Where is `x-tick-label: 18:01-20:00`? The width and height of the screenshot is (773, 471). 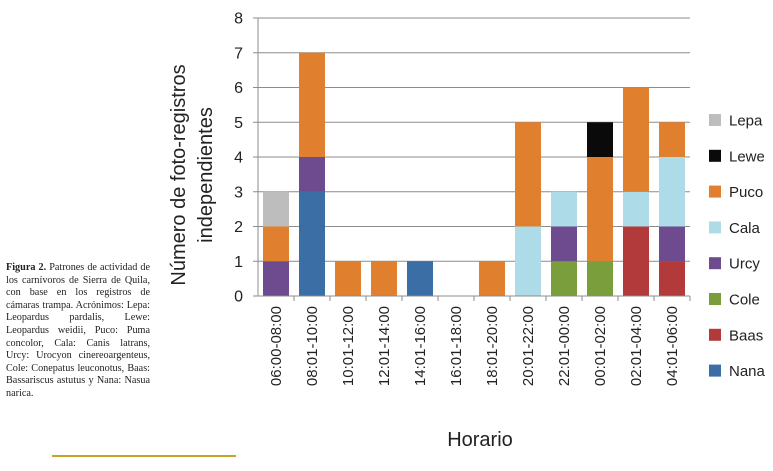
x-tick-label: 18:01-20:00 is located at coordinates (492, 346).